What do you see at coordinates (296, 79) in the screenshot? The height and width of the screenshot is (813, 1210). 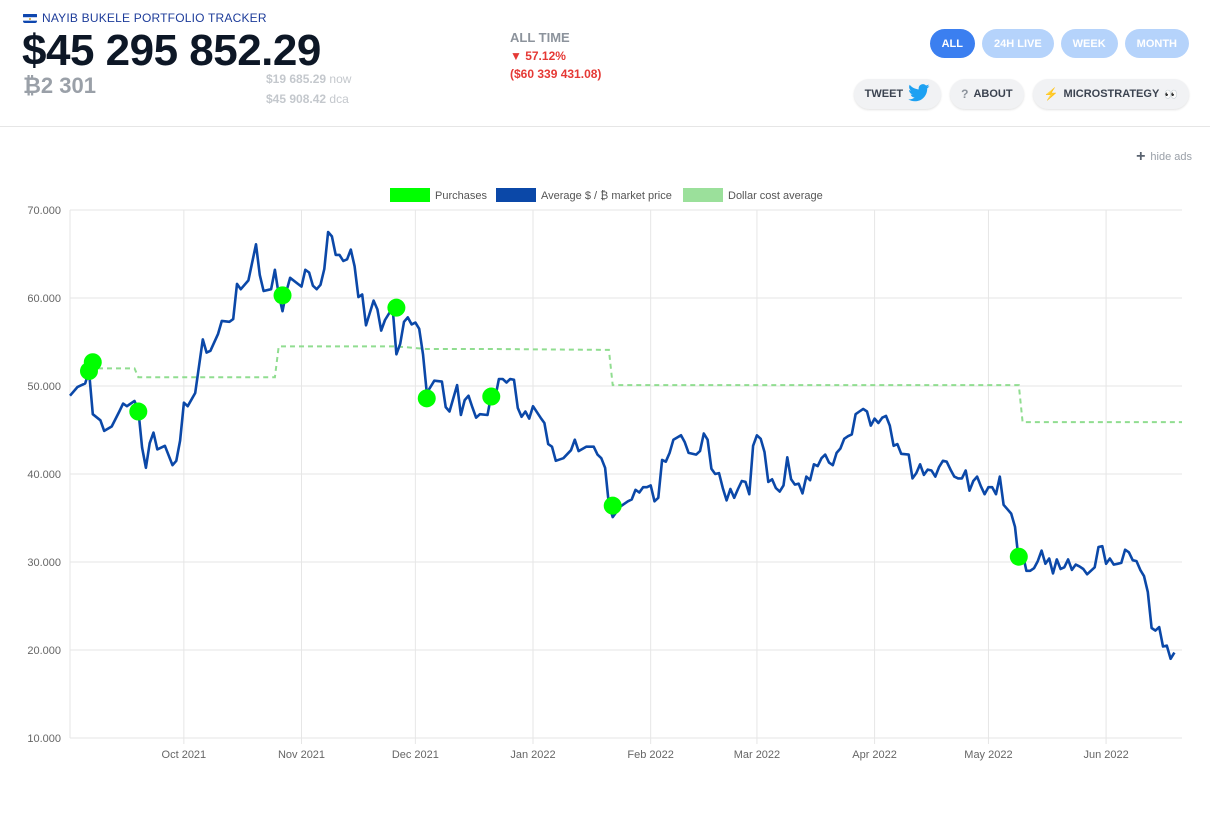 I see `price-now-value: $19 685.29` at bounding box center [296, 79].